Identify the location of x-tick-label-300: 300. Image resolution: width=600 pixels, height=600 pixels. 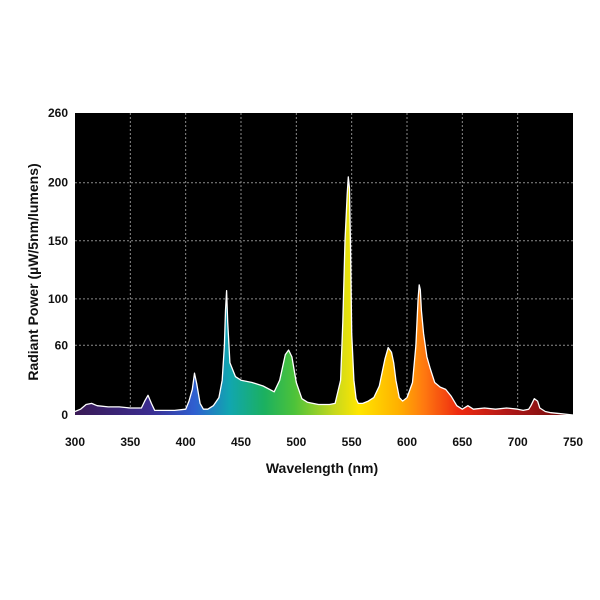
(75, 442).